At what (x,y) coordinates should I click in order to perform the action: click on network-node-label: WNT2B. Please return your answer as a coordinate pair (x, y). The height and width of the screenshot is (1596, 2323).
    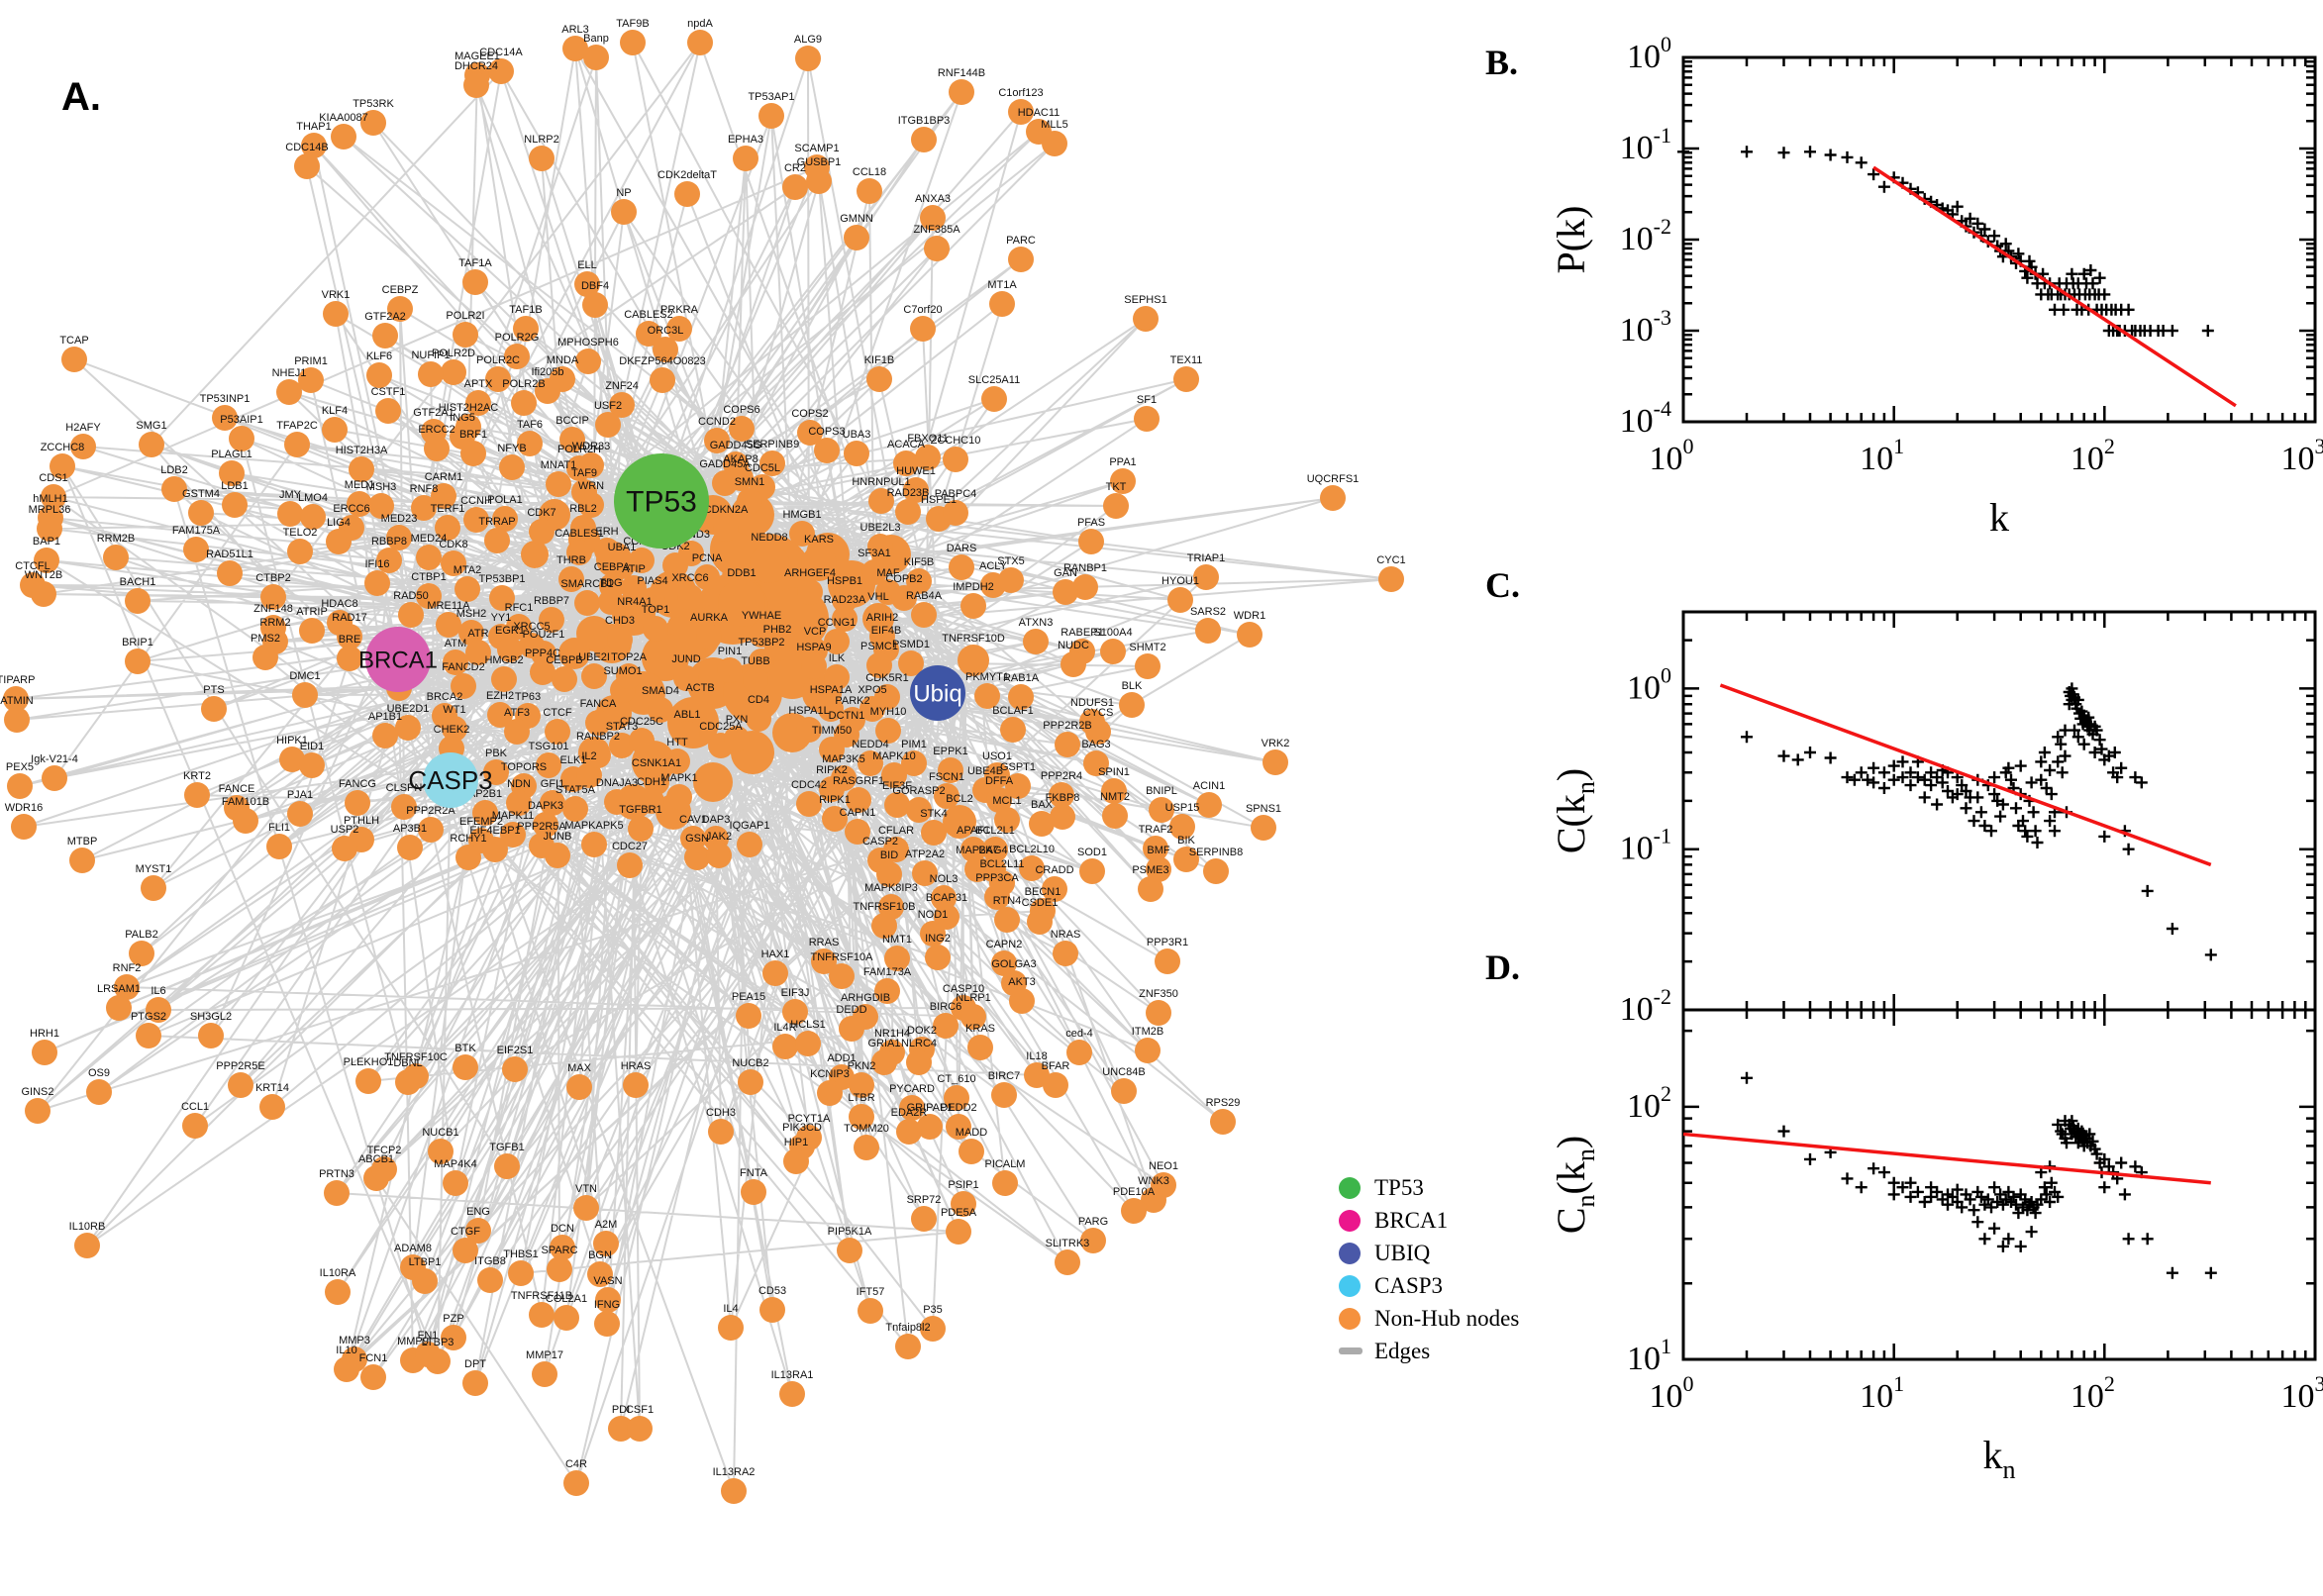
    Looking at the image, I should click on (44, 575).